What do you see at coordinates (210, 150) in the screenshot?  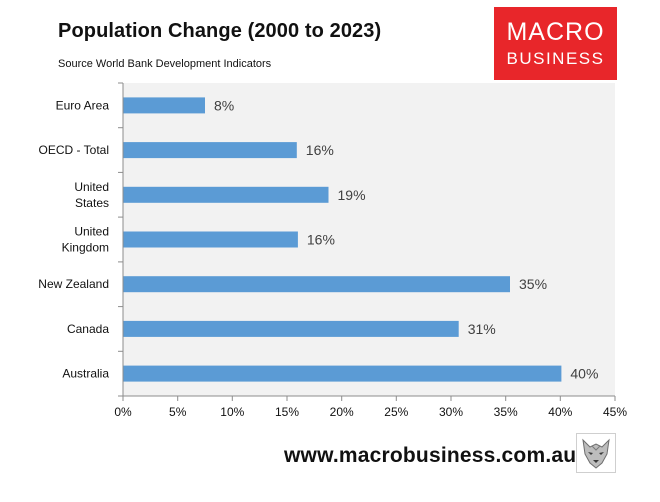 I see `bar-oecd-total` at bounding box center [210, 150].